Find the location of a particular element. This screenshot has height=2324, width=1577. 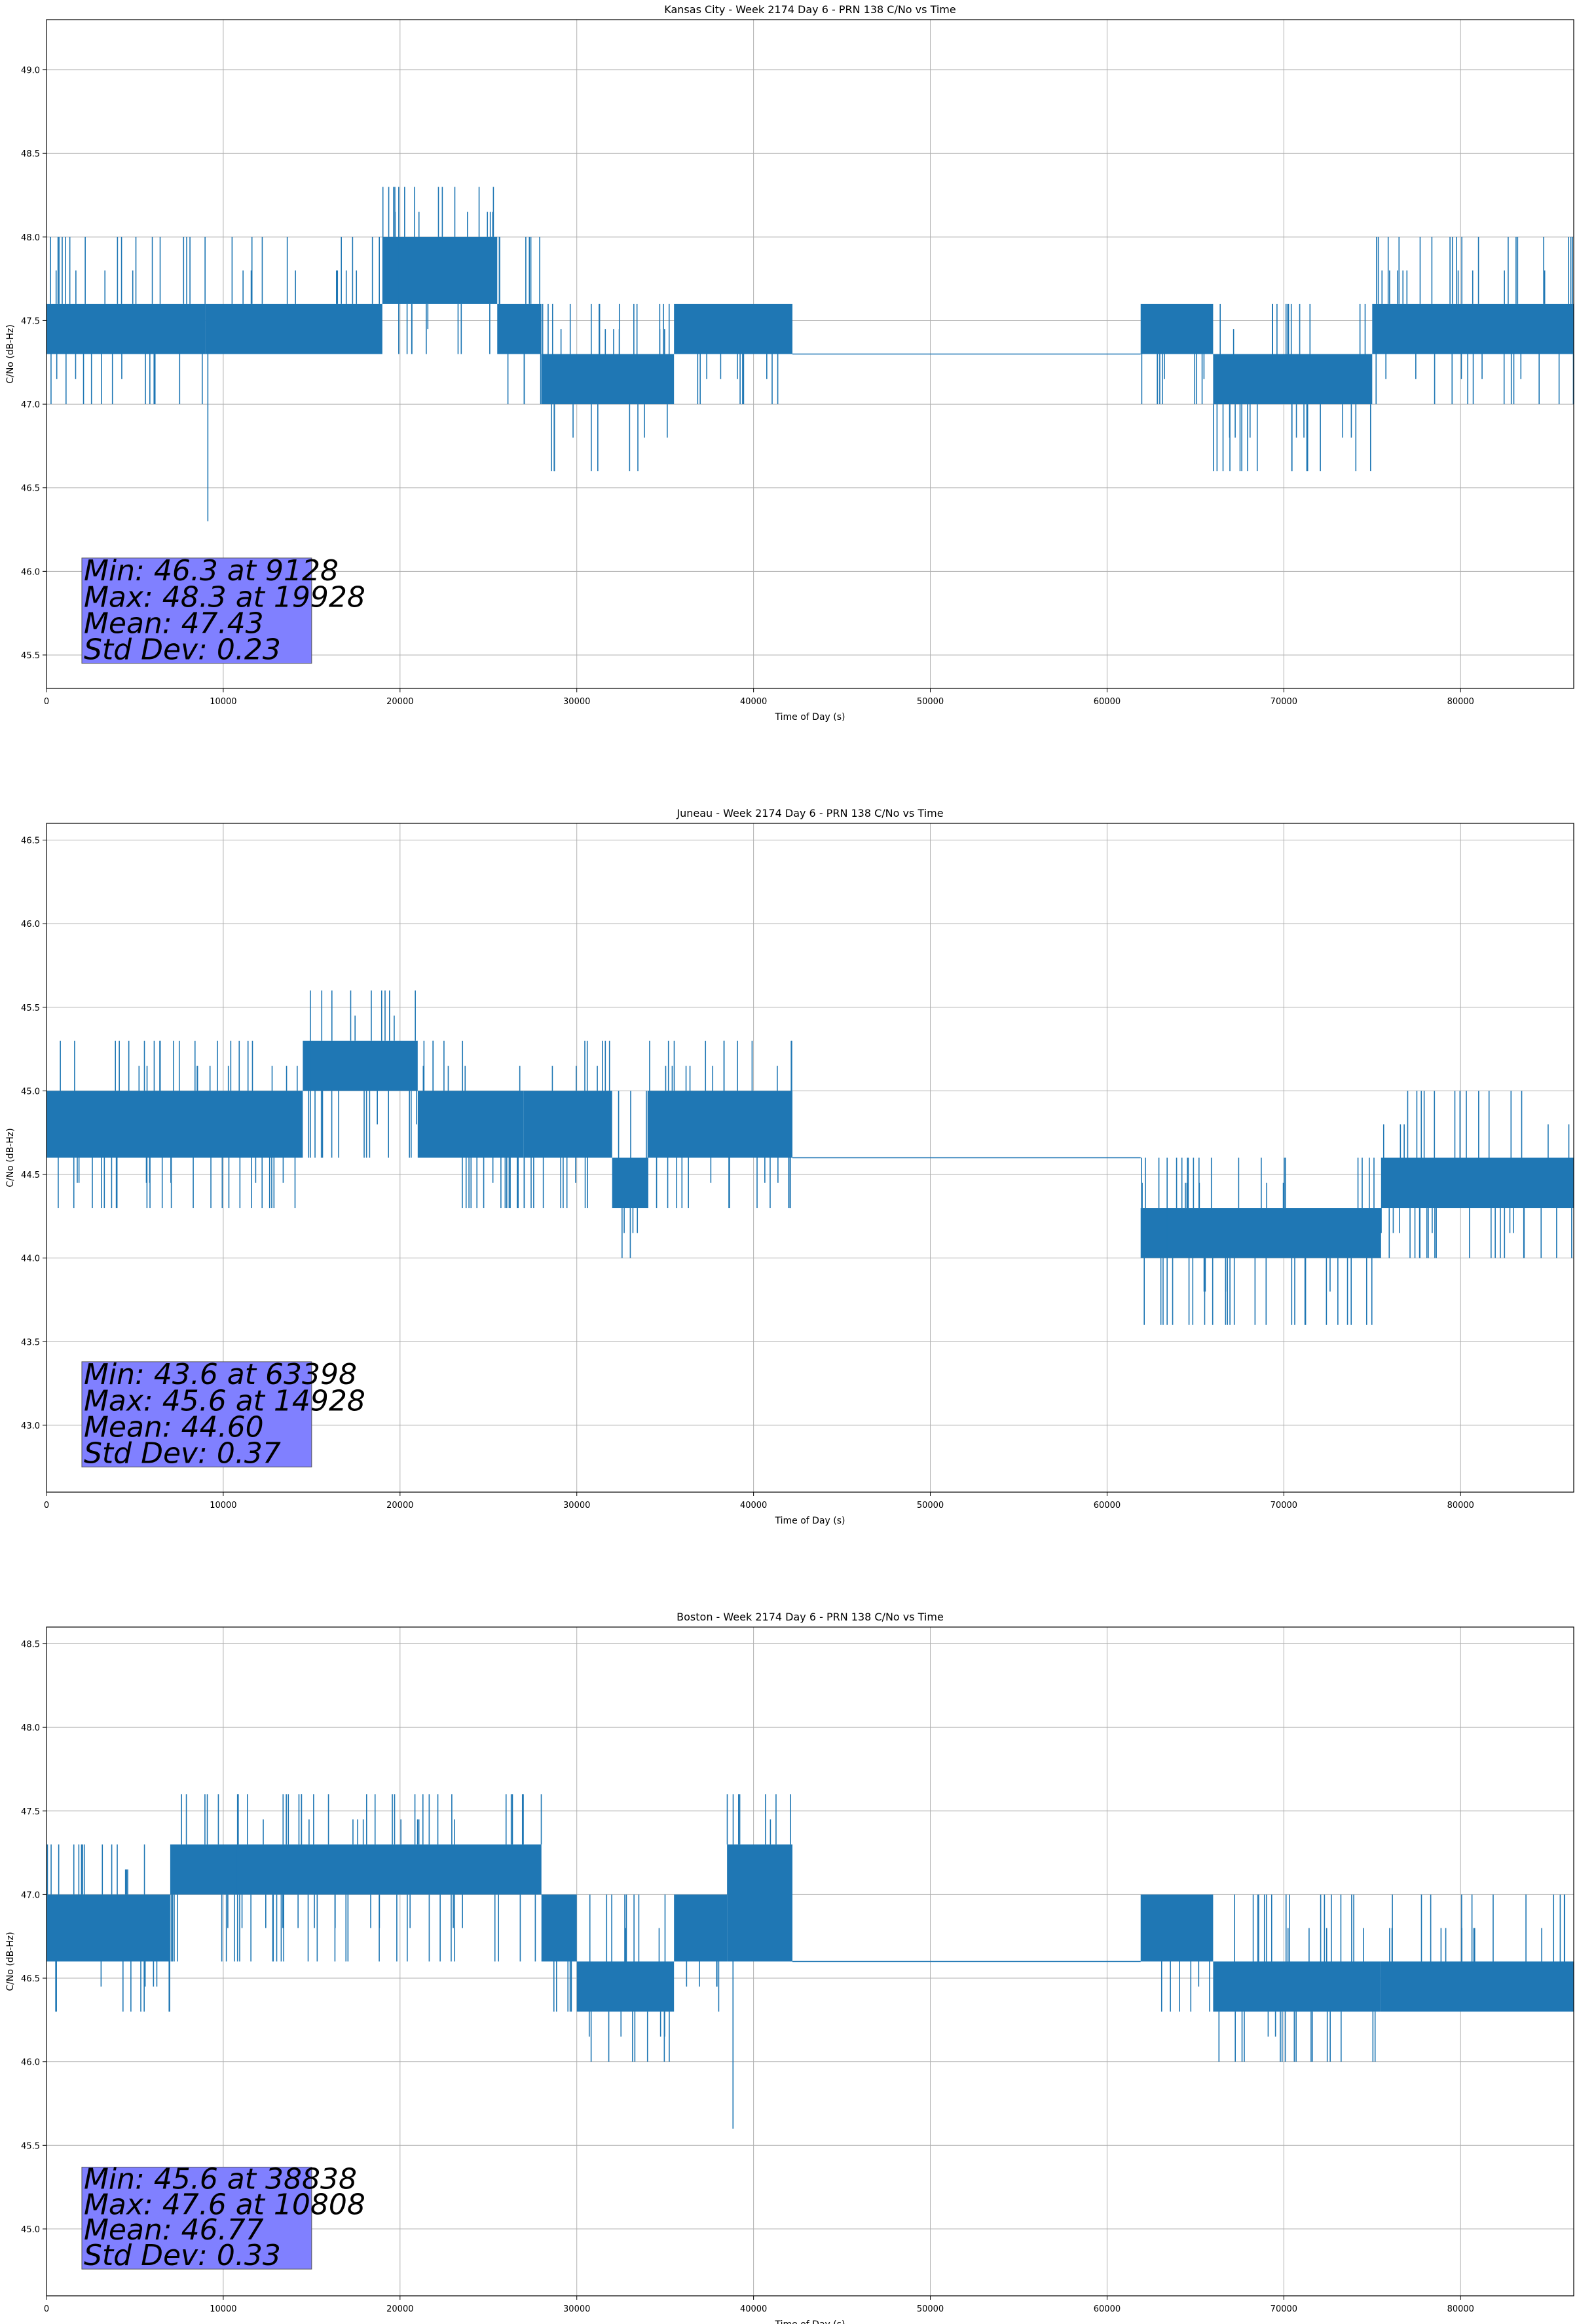

stats-max: Max: 47.6 at 10808 is located at coordinates (224, 2204).